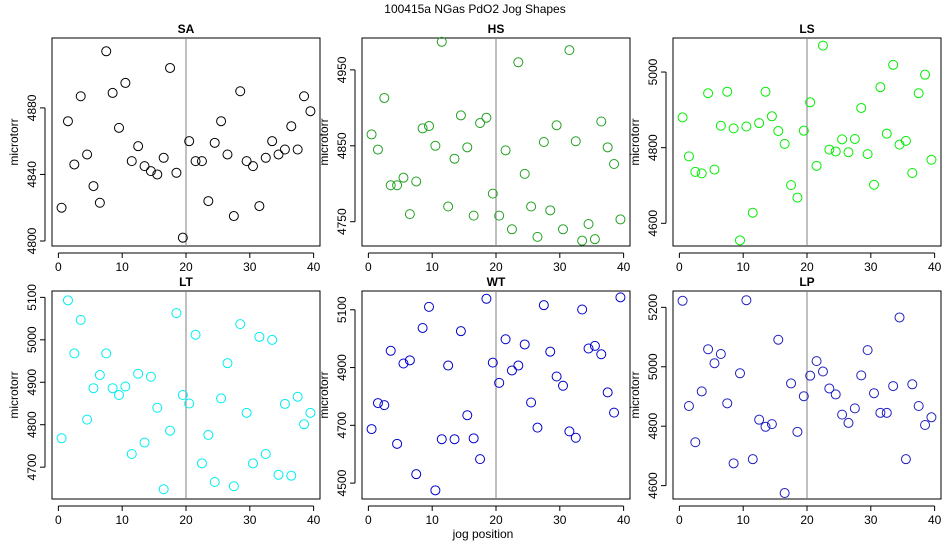 This screenshot has height=550, width=950. Describe the element at coordinates (871, 520) in the screenshot. I see `x-tick-label: 30` at that location.